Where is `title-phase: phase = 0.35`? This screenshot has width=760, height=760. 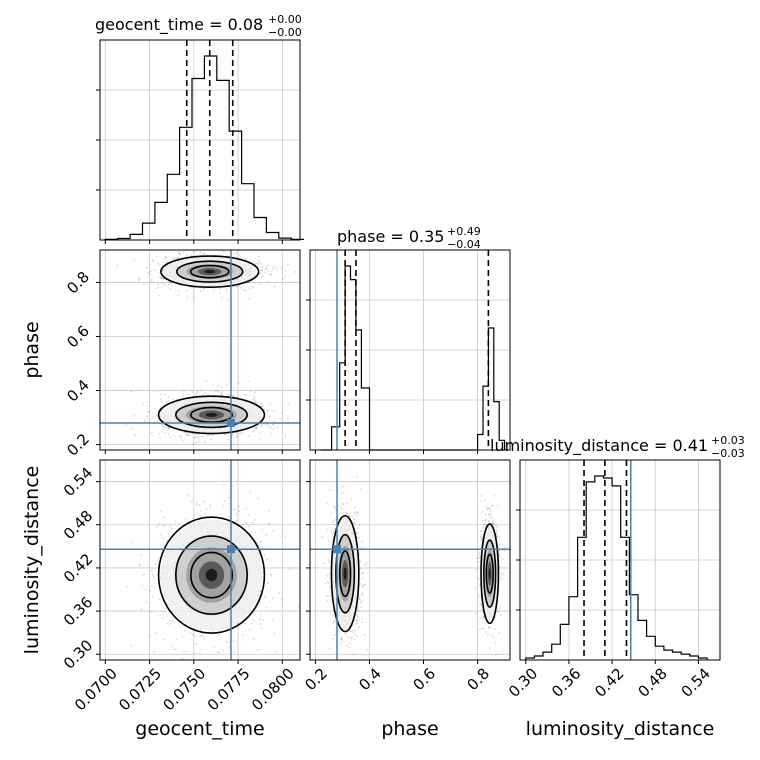
title-phase: phase = 0.35 is located at coordinates (390, 236).